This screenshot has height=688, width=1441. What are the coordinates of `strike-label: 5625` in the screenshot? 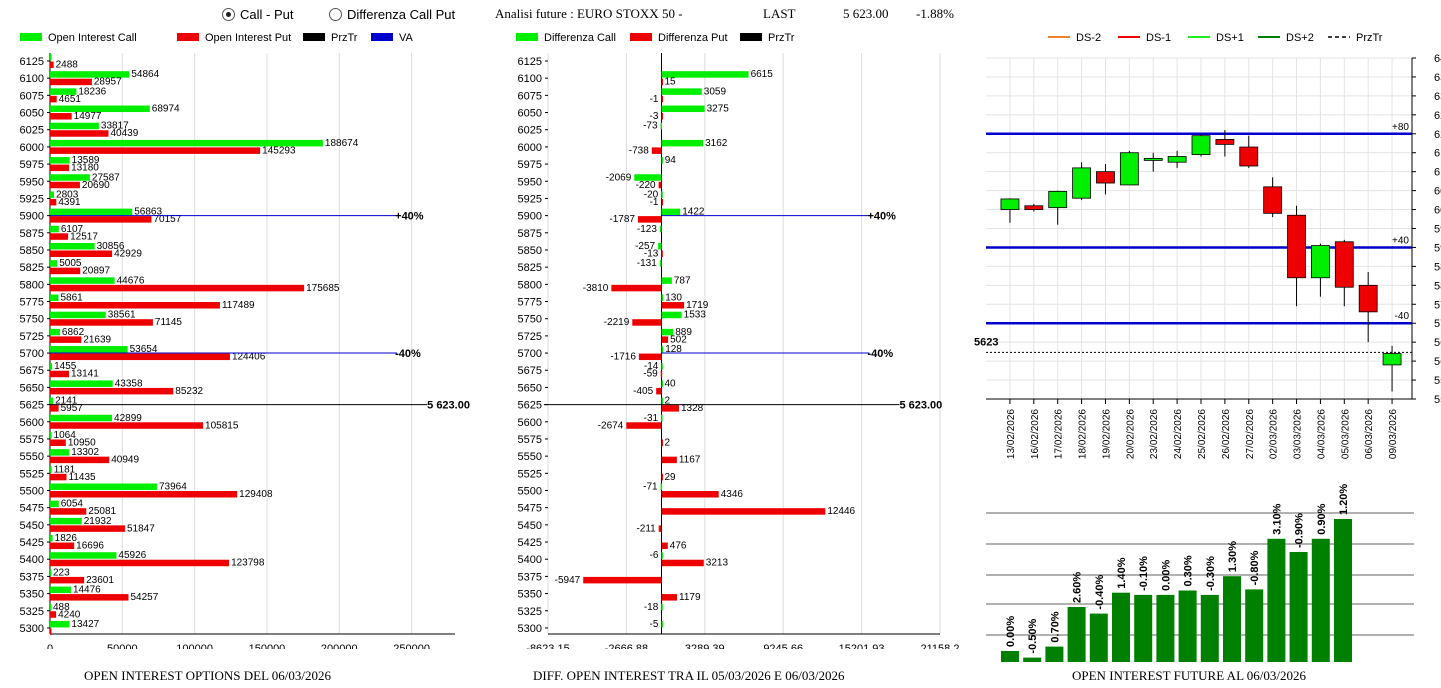 It's located at (32, 406).